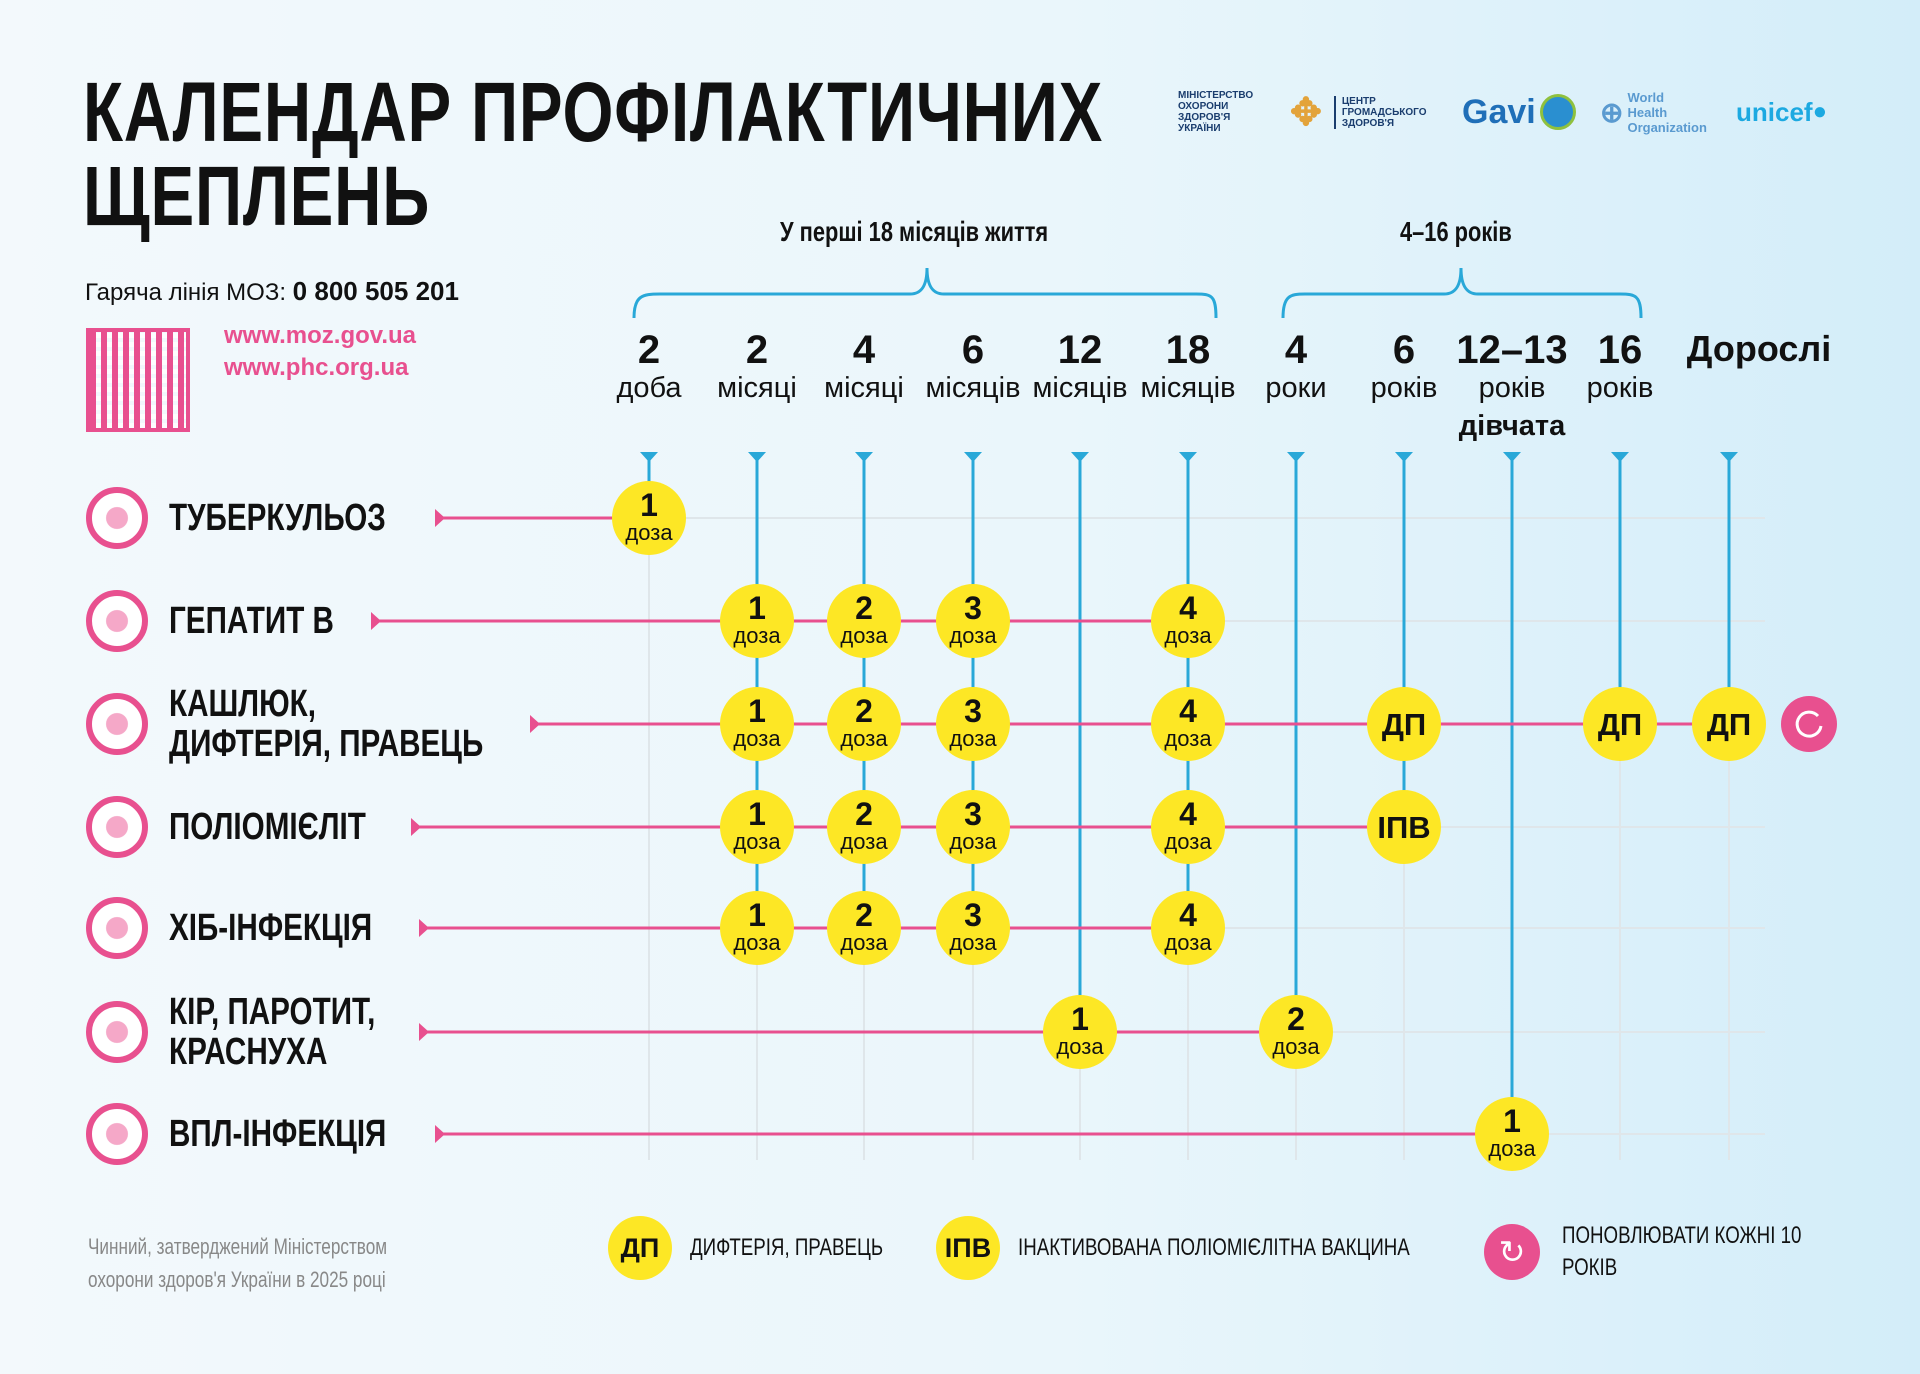 The width and height of the screenshot is (1920, 1374). What do you see at coordinates (1519, 112) in the screenshot?
I see `logo-gavi: Gavi` at bounding box center [1519, 112].